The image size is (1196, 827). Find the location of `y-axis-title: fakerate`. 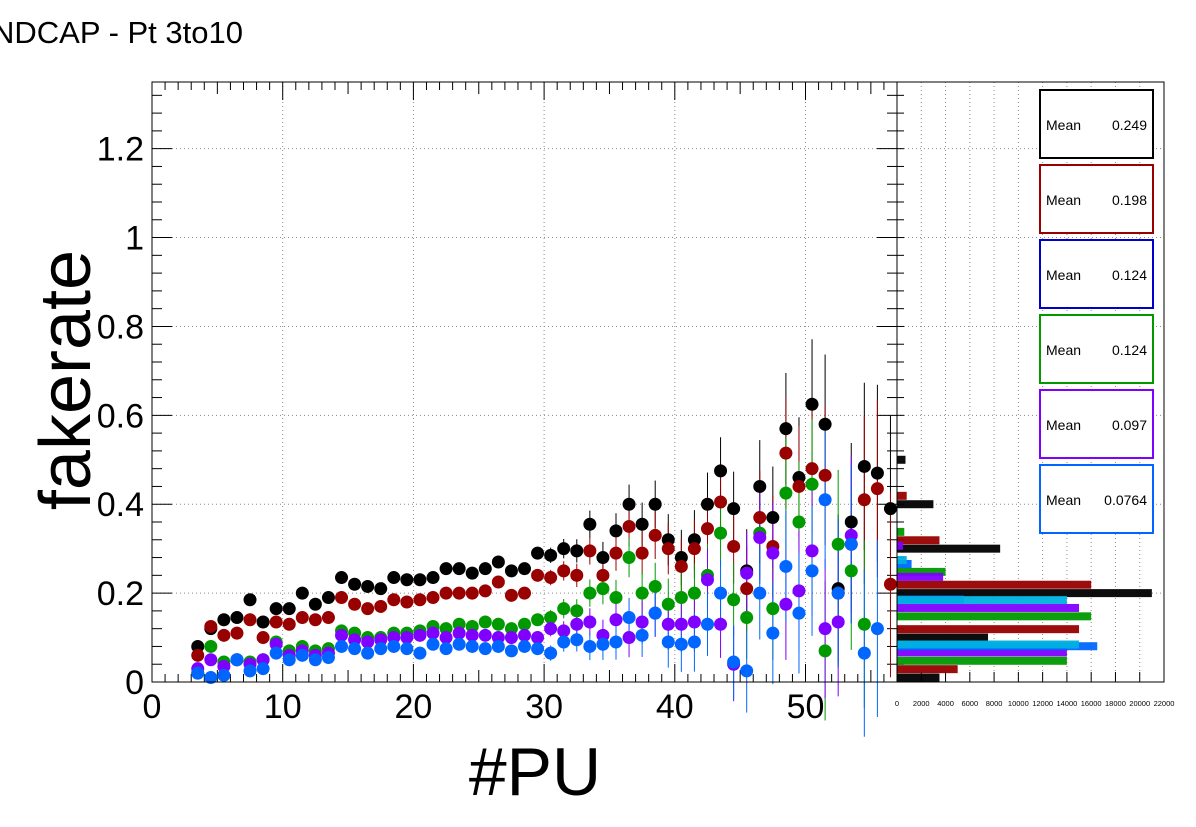

y-axis-title: fakerate is located at coordinates (66, 380).